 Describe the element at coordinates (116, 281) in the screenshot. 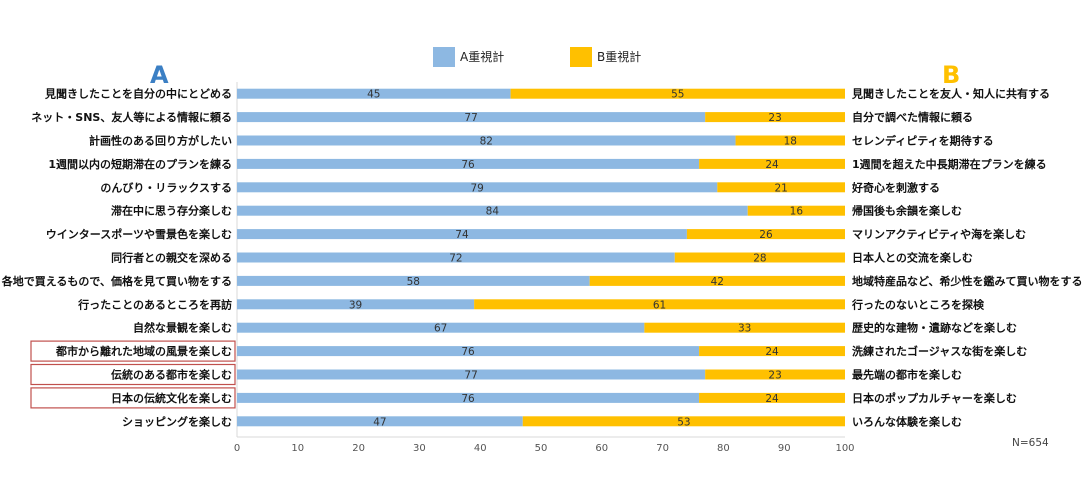

I see `category-label-a: 各地で買えるもので、価格を見て買い物をする` at that location.